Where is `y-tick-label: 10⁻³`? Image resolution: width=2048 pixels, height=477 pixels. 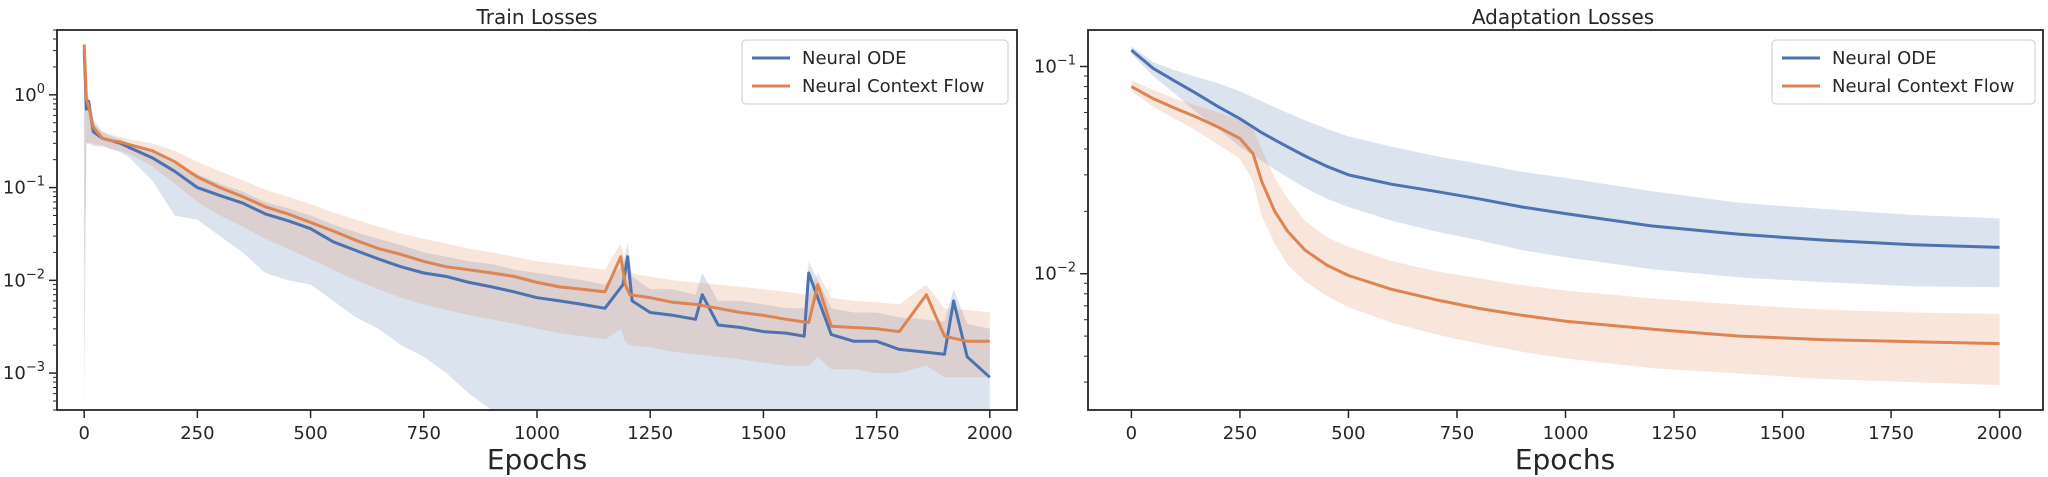 y-tick-label: 10⁻³ is located at coordinates (24, 372).